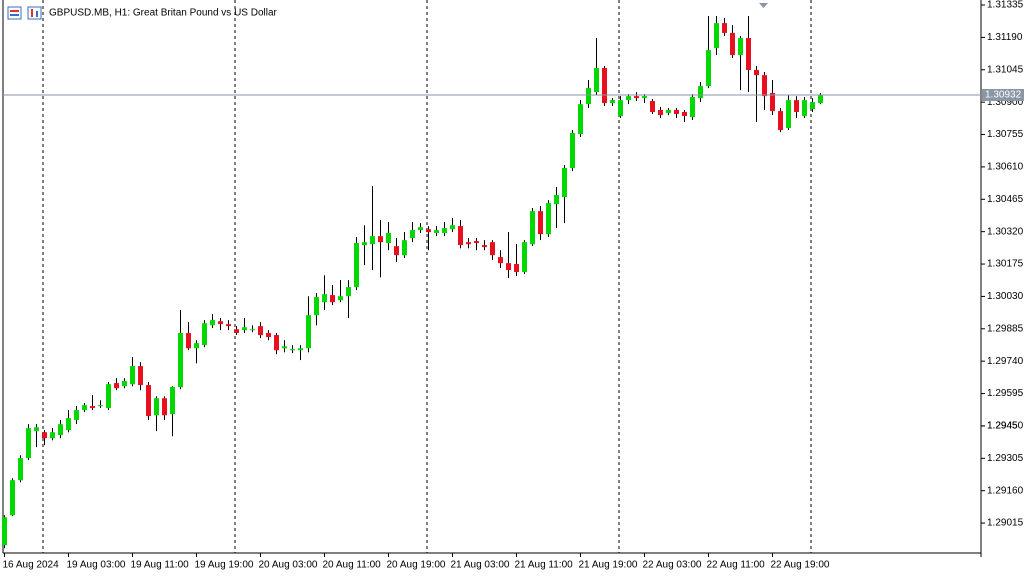  Describe the element at coordinates (1005, 328) in the screenshot. I see `y-tick-label: 1.29885` at that location.